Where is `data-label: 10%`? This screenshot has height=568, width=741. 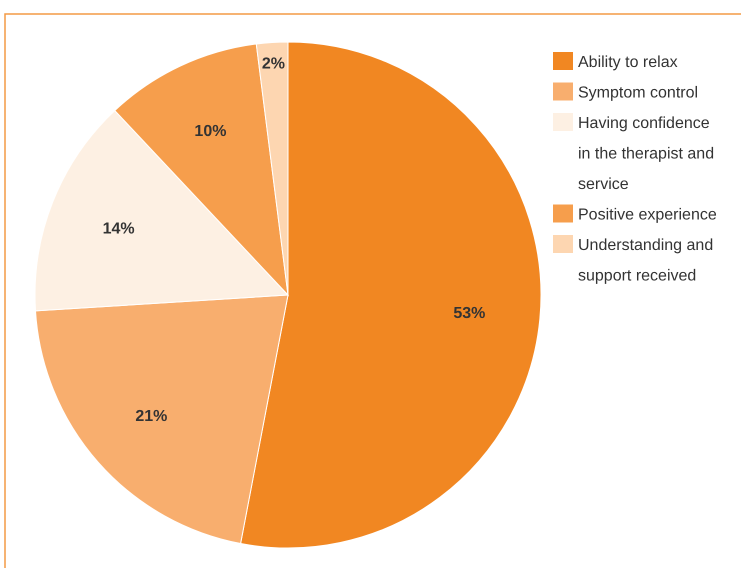
data-label: 10% is located at coordinates (210, 131).